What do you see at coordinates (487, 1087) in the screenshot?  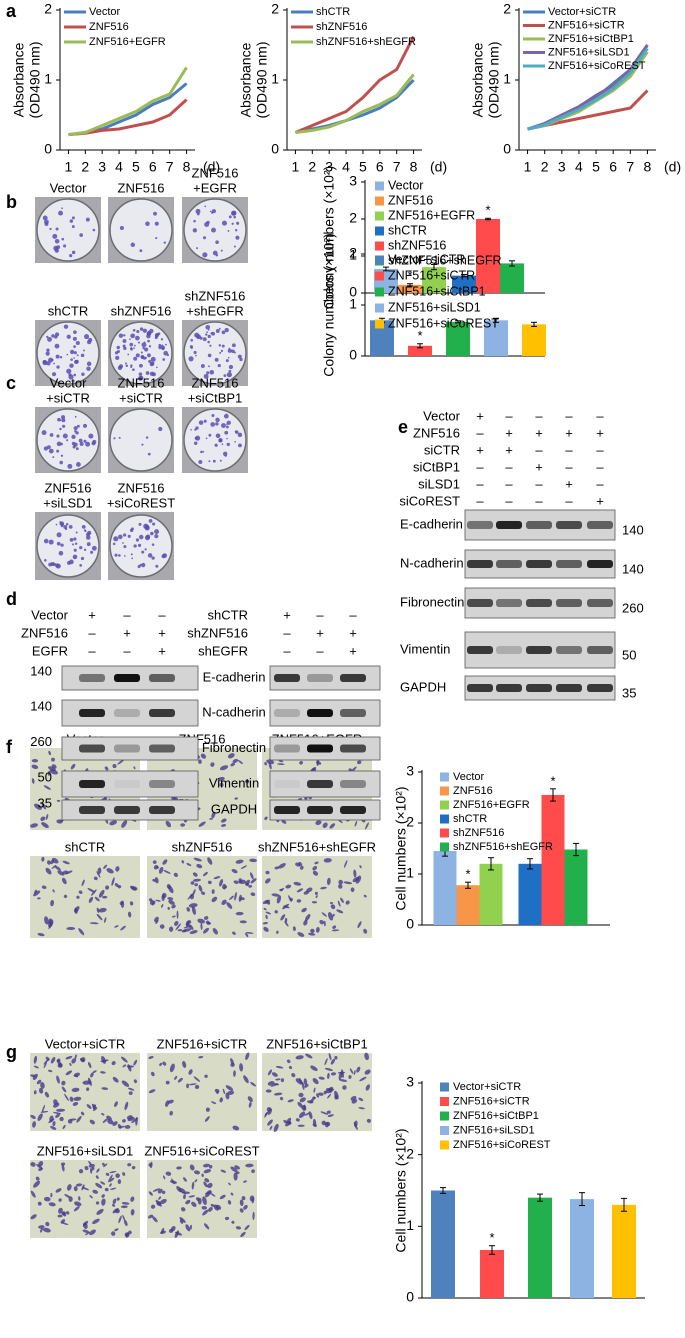 I see `legend-label: Vector+siCTR` at bounding box center [487, 1087].